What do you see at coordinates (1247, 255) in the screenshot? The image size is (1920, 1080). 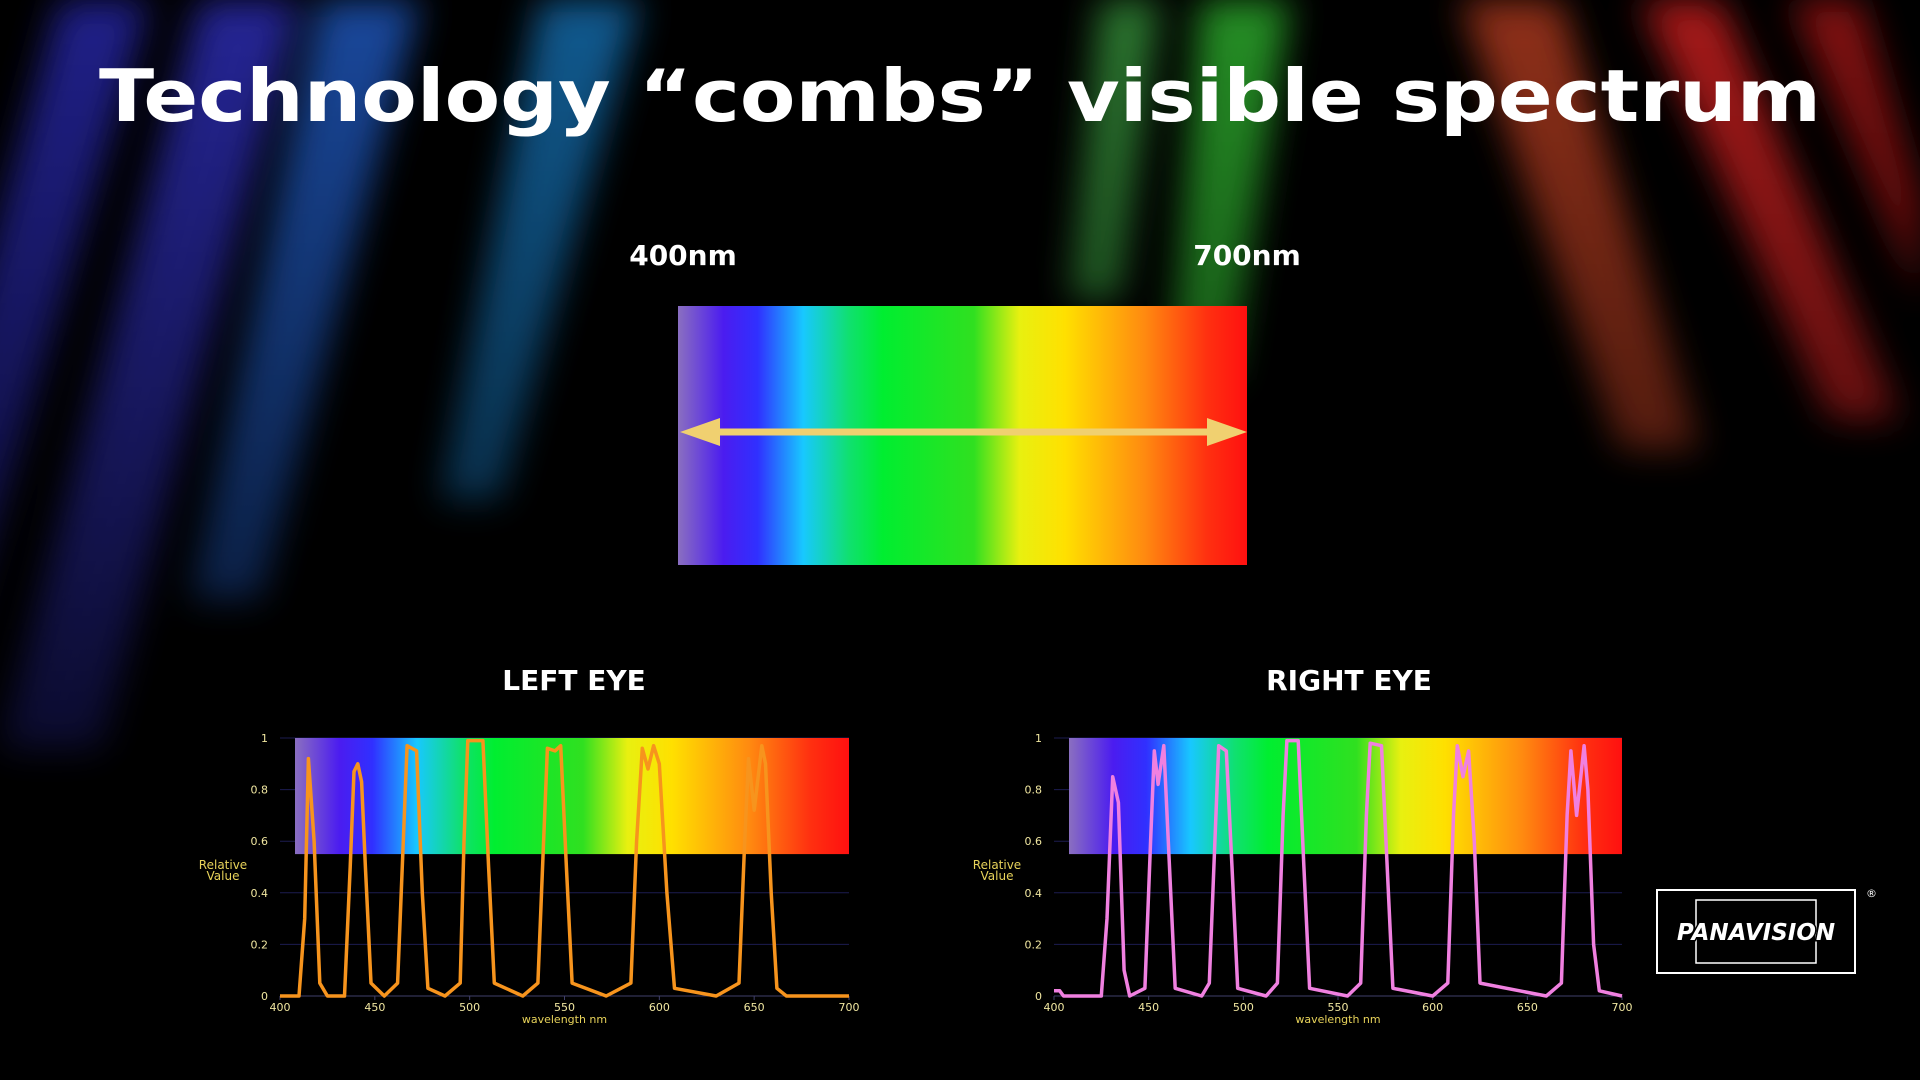 I see `spectrum-end-label: 700nm` at bounding box center [1247, 255].